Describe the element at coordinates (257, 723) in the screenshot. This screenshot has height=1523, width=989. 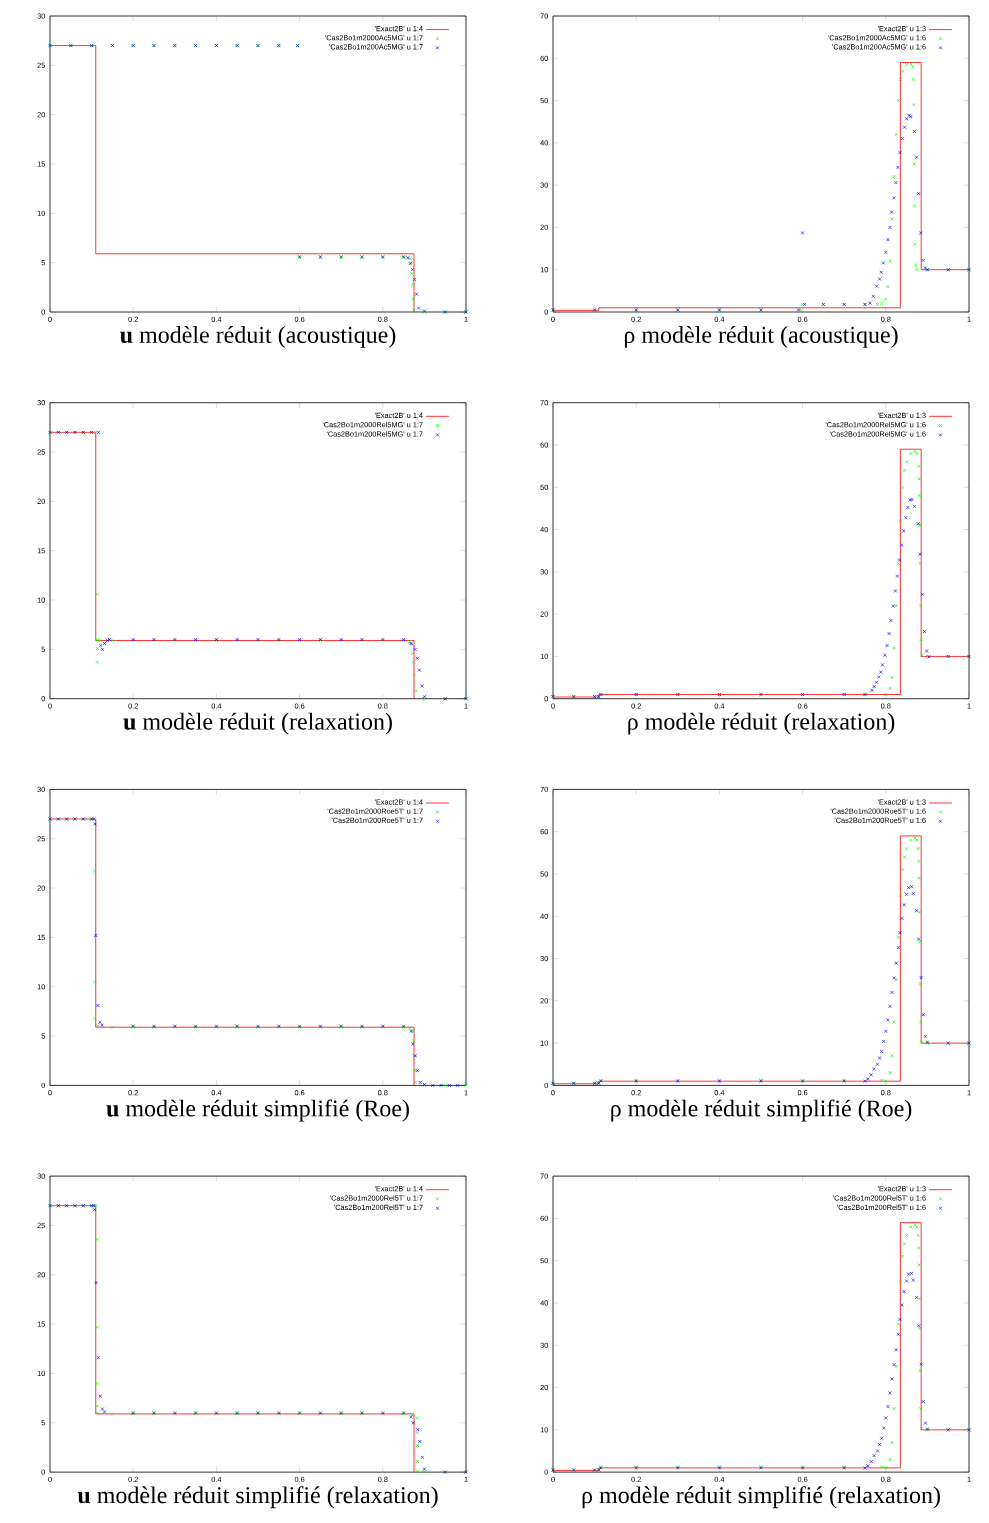
I see `text: u modèle réduit (relaxation)` at that location.